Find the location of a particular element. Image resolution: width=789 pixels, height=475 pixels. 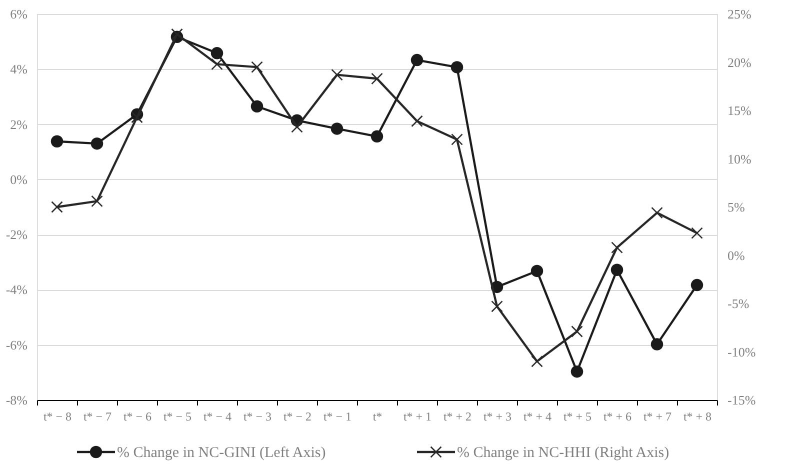

y2-tick-label: 5% is located at coordinates (736, 207).